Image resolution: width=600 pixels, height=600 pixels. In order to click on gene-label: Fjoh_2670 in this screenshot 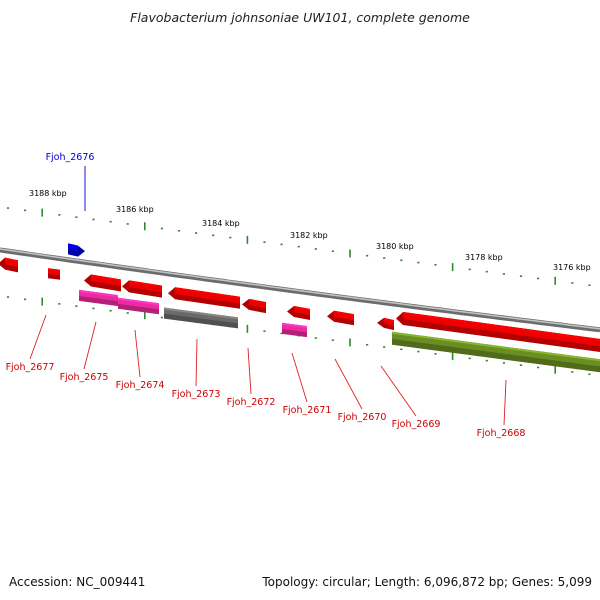, I will do `click(362, 417)`.